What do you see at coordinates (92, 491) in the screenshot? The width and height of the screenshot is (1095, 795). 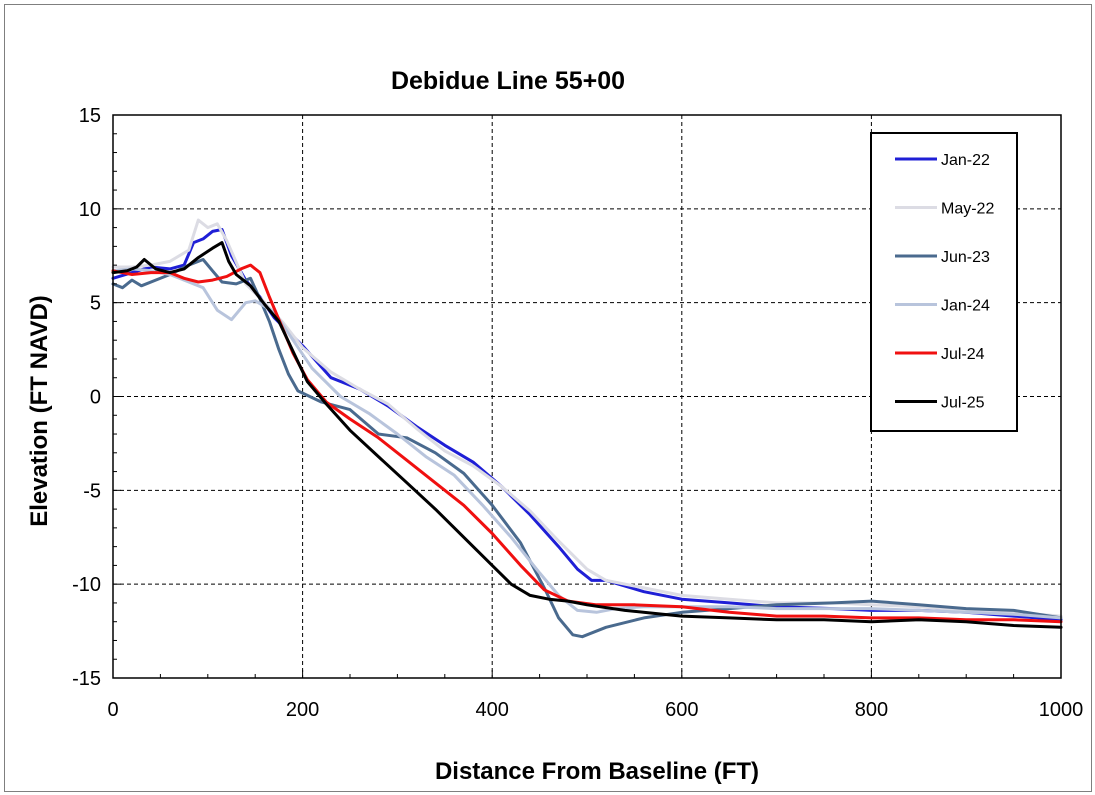 I see `y-tick-label: -5` at bounding box center [92, 491].